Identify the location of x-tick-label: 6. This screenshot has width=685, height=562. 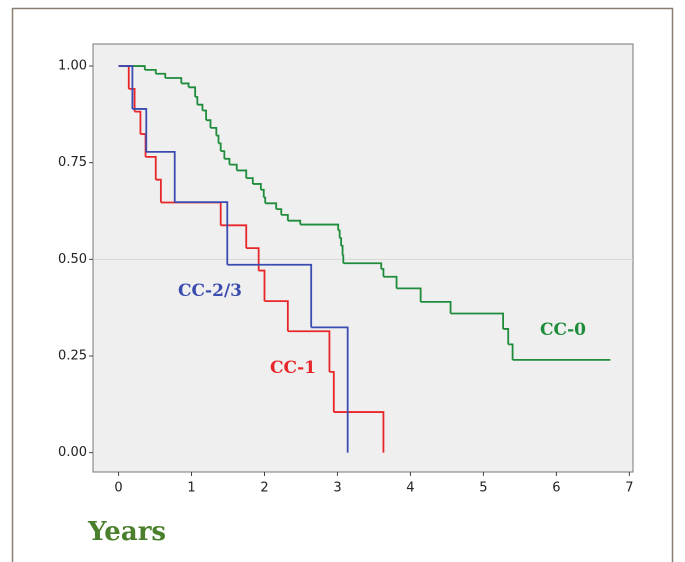
(556, 488).